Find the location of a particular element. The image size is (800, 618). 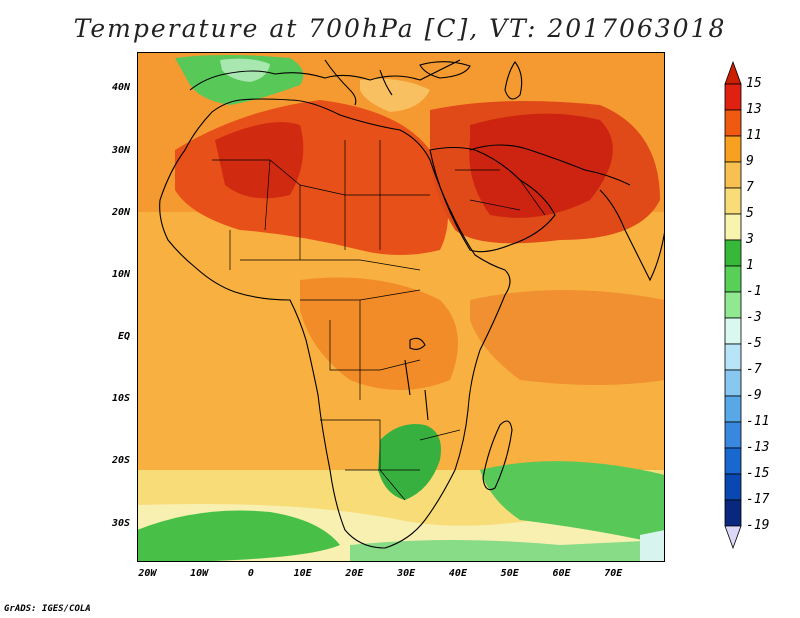

black-sea is located at coordinates (445, 70).